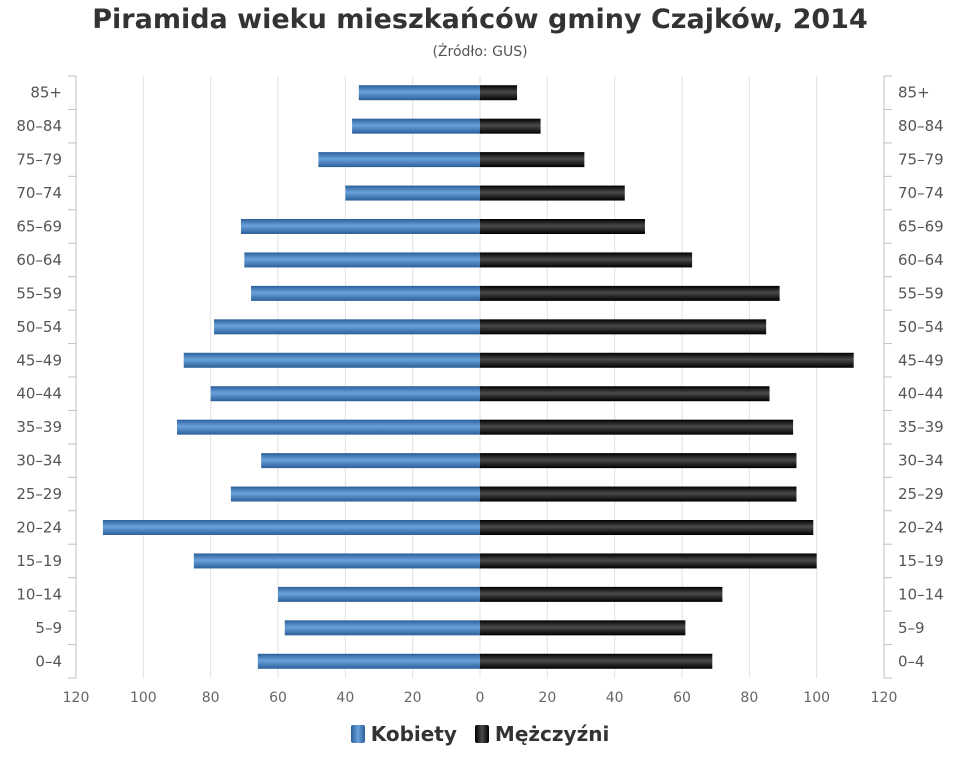 The width and height of the screenshot is (960, 768). Describe the element at coordinates (921, 394) in the screenshot. I see `y-tick-label-right: 40–44` at that location.